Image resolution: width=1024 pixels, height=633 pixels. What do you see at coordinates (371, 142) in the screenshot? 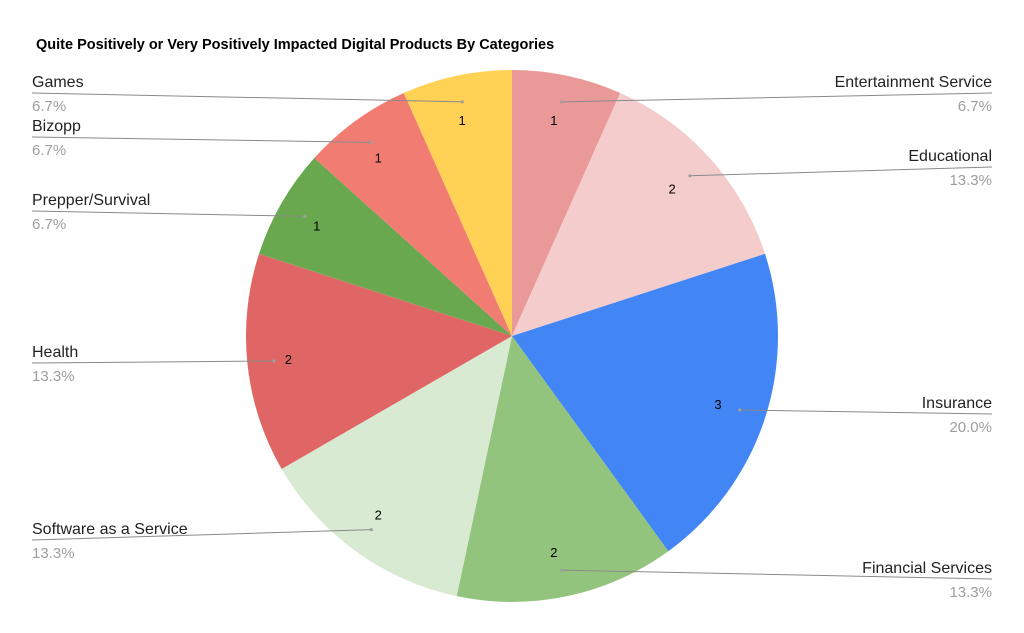
I see `leader-dot-bizopp` at bounding box center [371, 142].